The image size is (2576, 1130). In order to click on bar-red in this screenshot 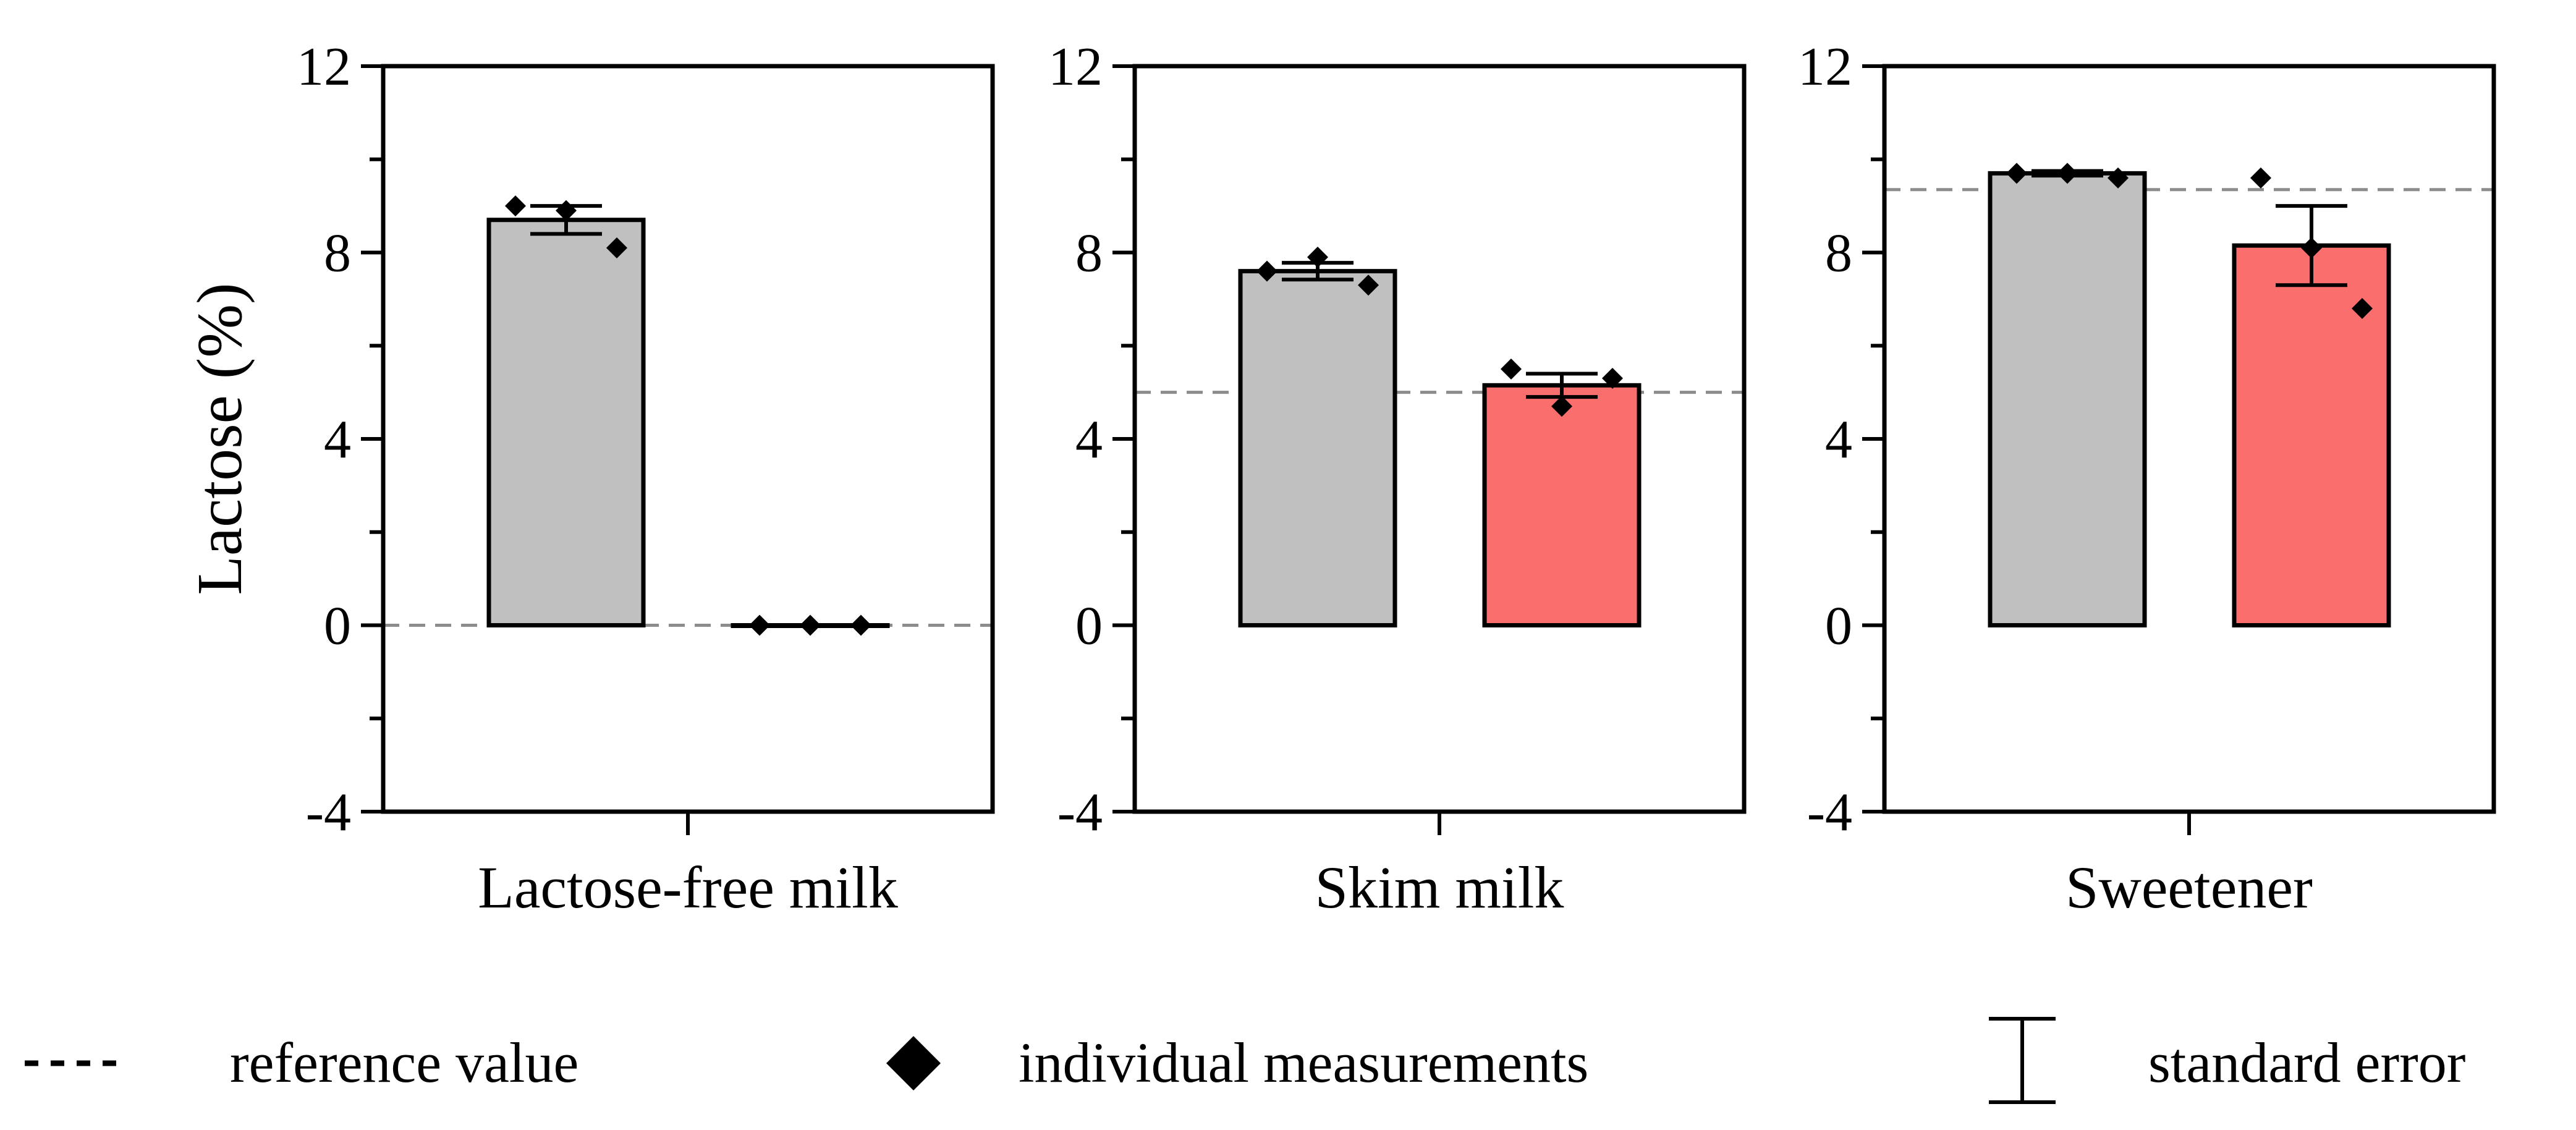, I will do `click(1562, 505)`.